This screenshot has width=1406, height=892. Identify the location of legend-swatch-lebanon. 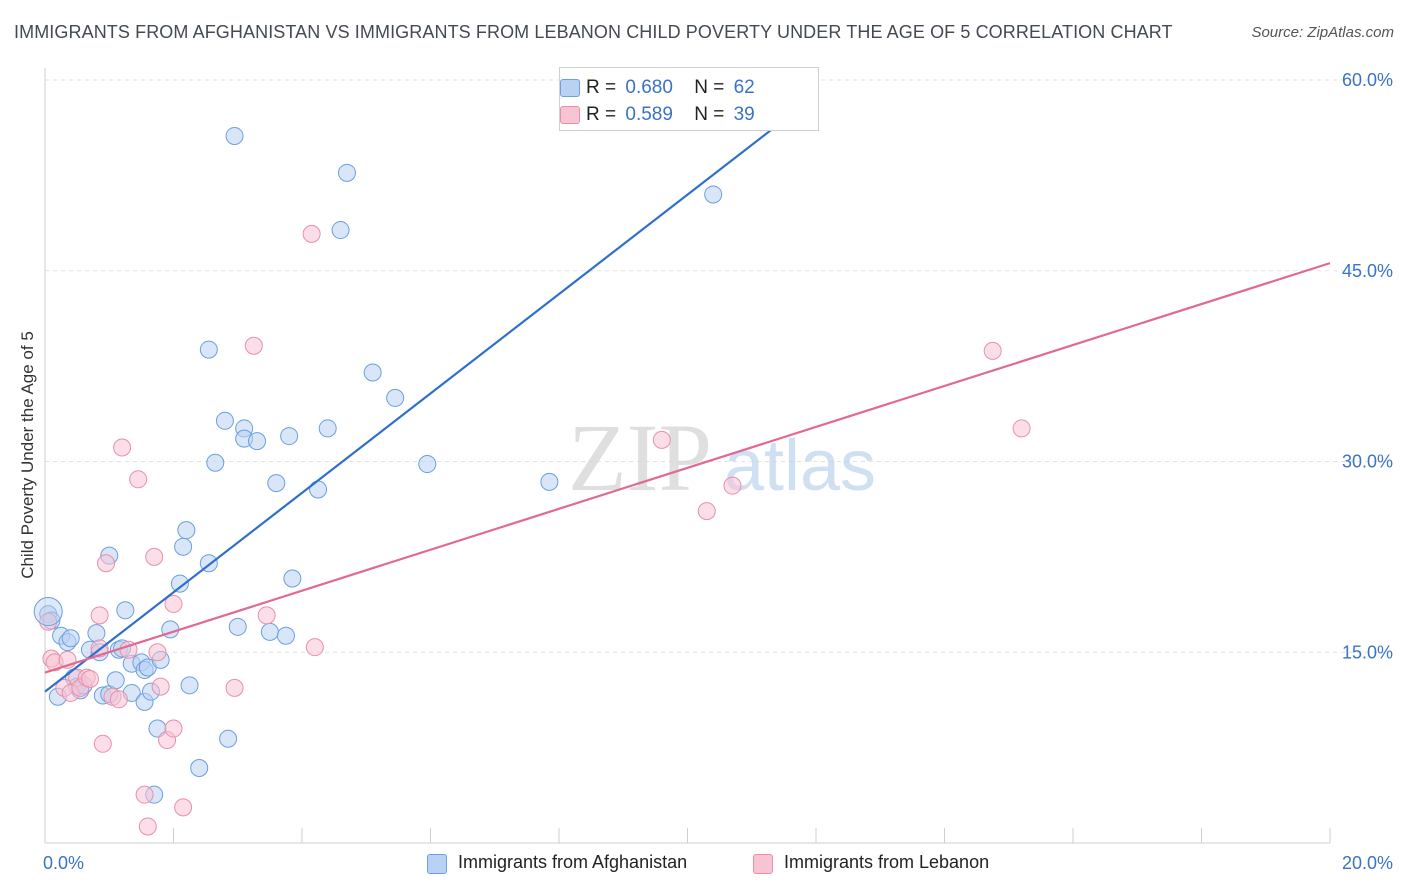
(570, 115).